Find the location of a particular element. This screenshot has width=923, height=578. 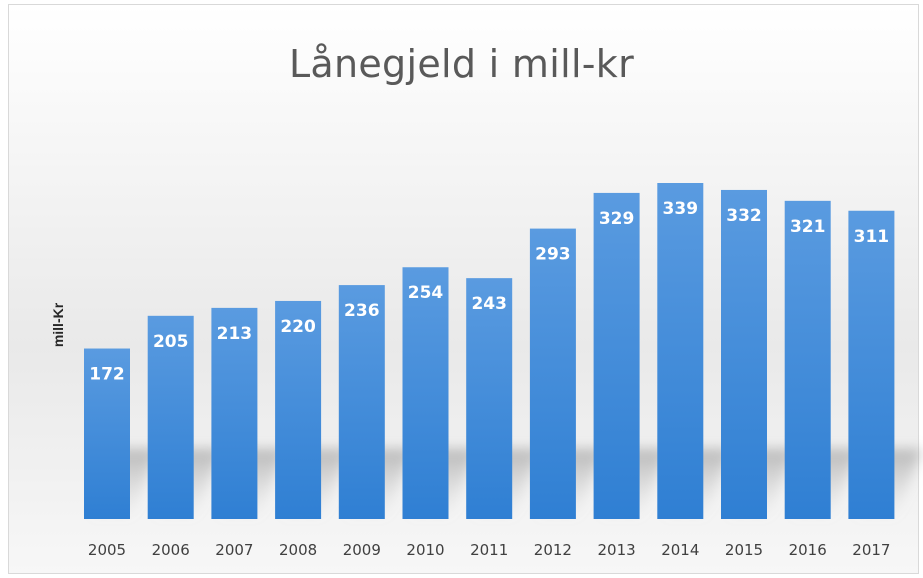

data-label-2008: 220 is located at coordinates (298, 327).